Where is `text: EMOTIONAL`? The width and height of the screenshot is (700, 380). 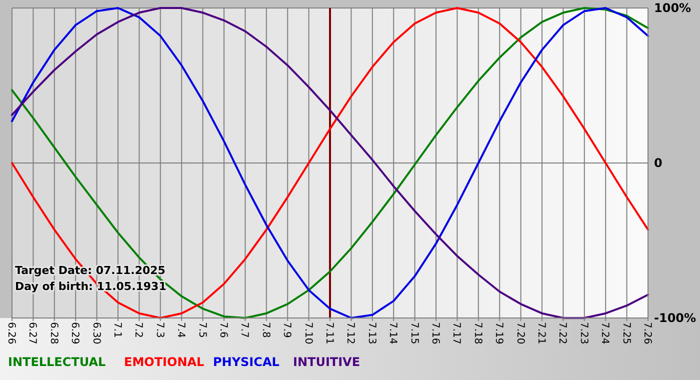 text: EMOTIONAL is located at coordinates (164, 362).